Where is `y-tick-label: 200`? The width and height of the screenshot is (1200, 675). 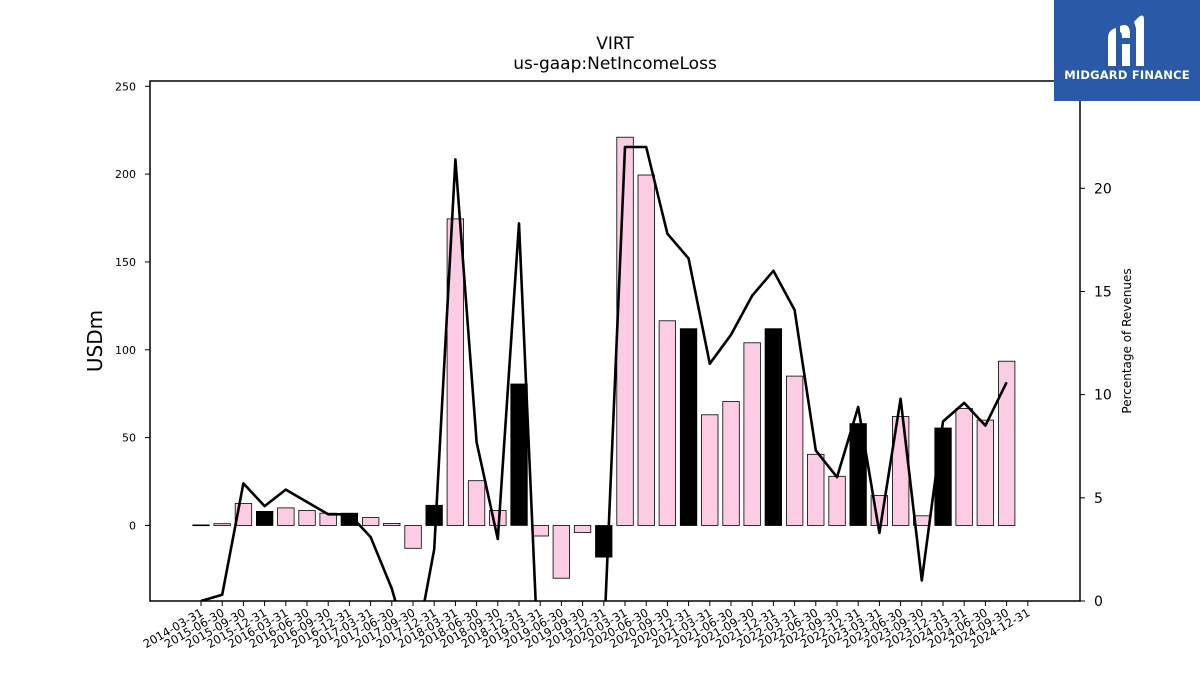 y-tick-label: 200 is located at coordinates (125, 174).